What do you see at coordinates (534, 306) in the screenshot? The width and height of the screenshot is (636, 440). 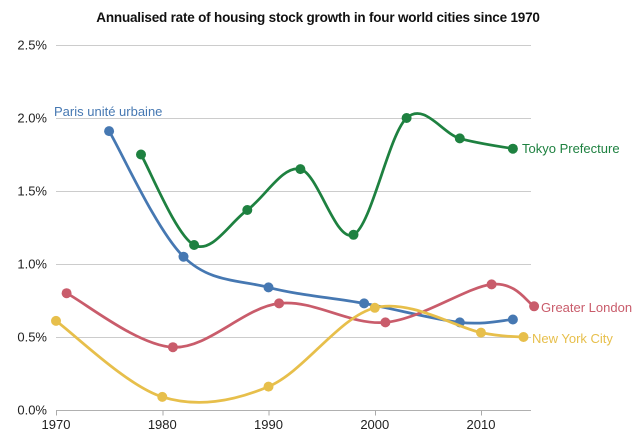 I see `data-point-greater-london-2015` at bounding box center [534, 306].